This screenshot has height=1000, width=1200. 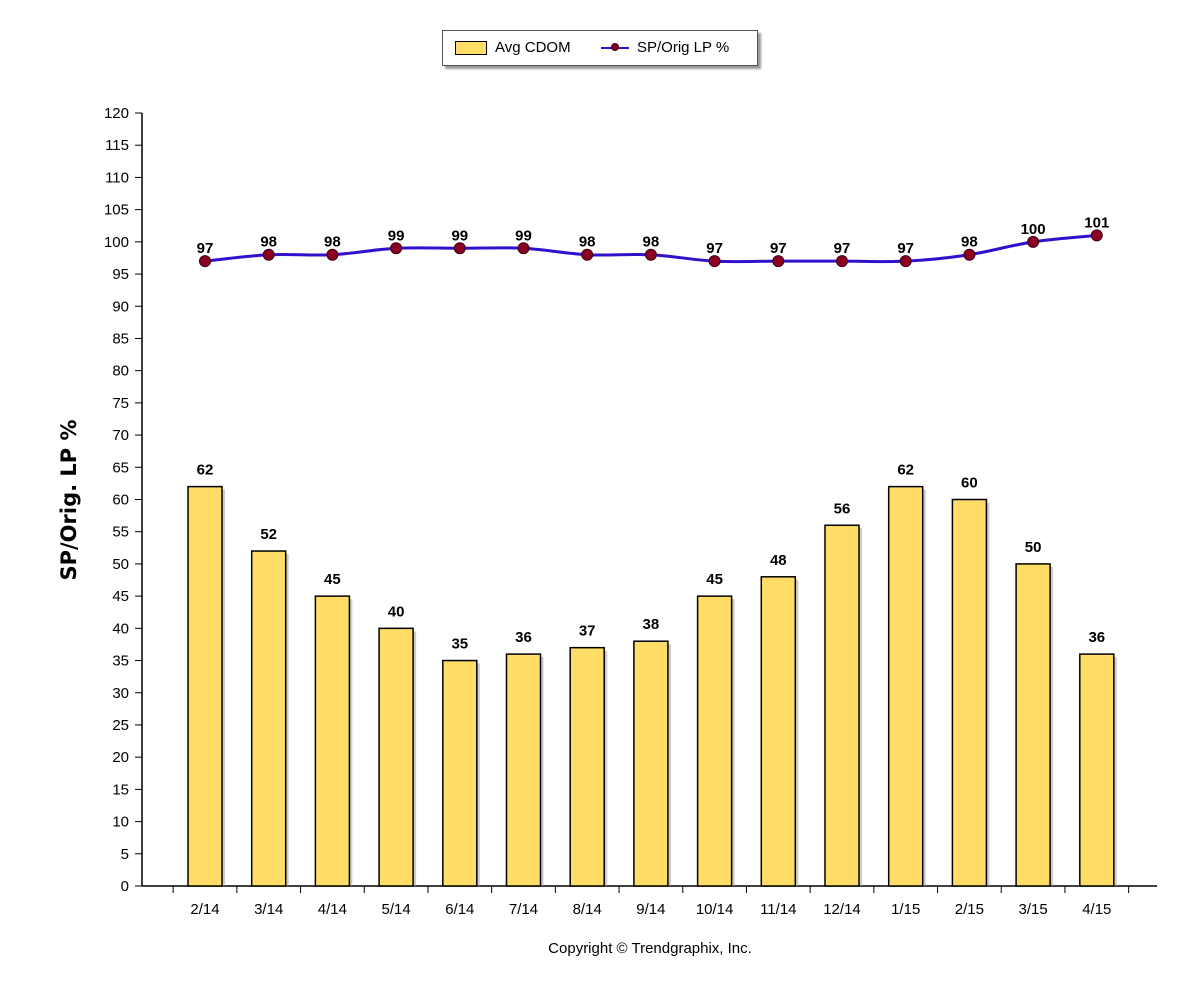 I want to click on y-tick-label: 0, so click(x=125, y=886).